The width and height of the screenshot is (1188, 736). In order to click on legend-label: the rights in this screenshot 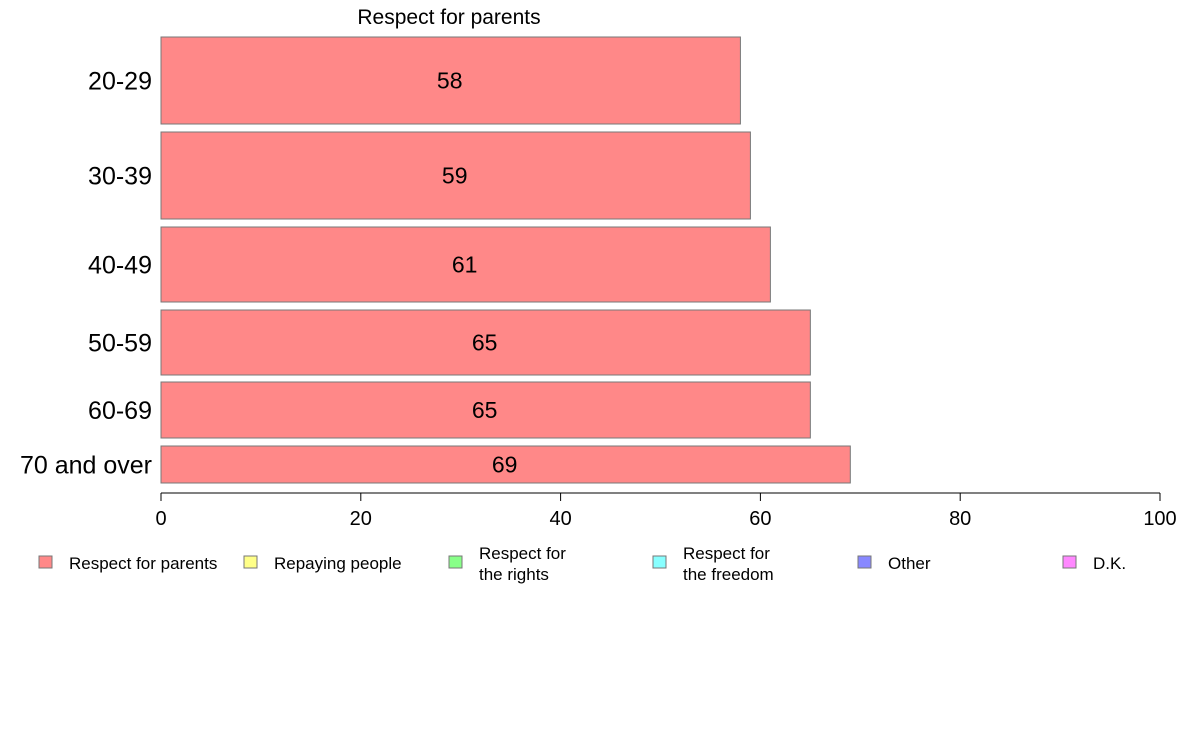, I will do `click(514, 574)`.